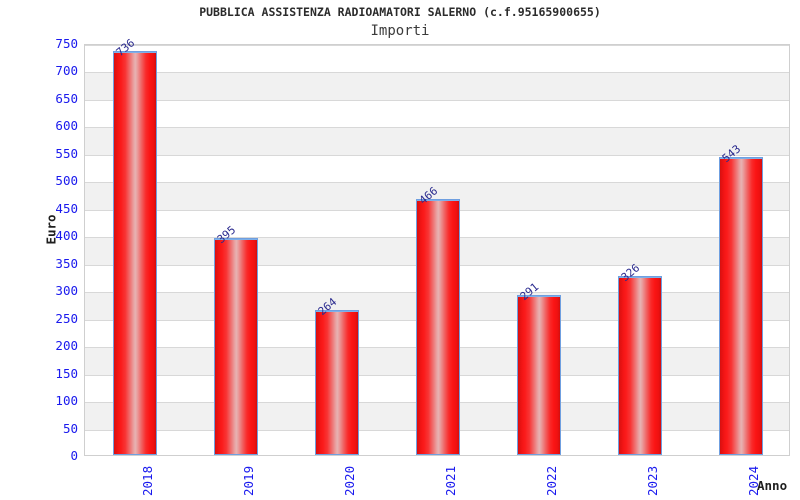 This screenshot has height=500, width=800. What do you see at coordinates (66, 346) in the screenshot?
I see `y-axis-tick-label: 200` at bounding box center [66, 346].